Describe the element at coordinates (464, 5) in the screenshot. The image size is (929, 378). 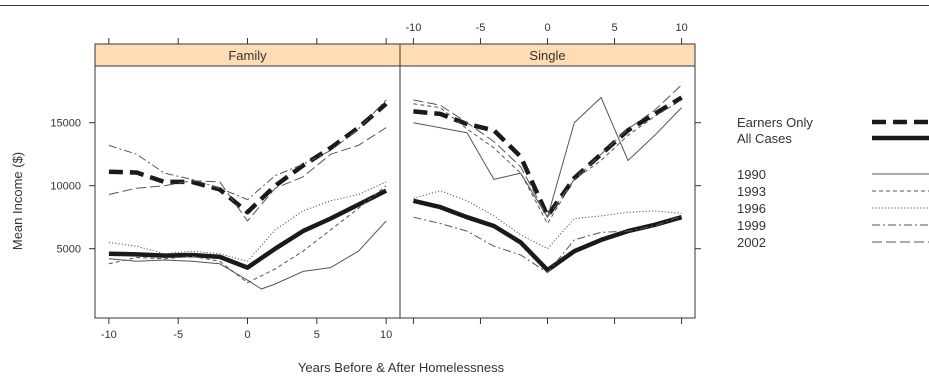
I see `top-rule` at that location.